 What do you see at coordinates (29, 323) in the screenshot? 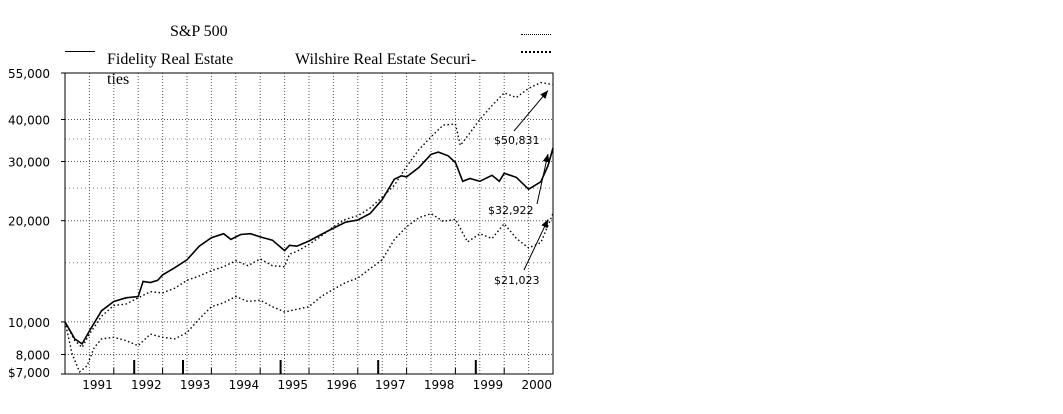
I see `y-tick-label: 10,000` at bounding box center [29, 323].